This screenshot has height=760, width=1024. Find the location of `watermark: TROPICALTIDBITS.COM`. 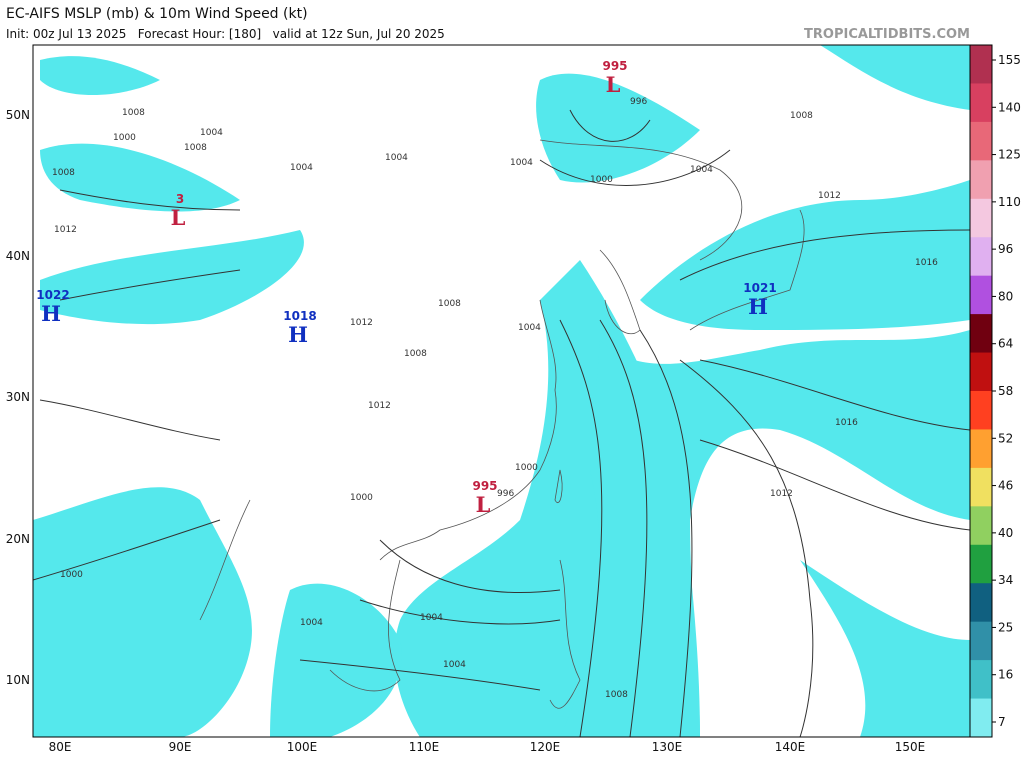

watermark: TROPICALTIDBITS.COM is located at coordinates (887, 34).